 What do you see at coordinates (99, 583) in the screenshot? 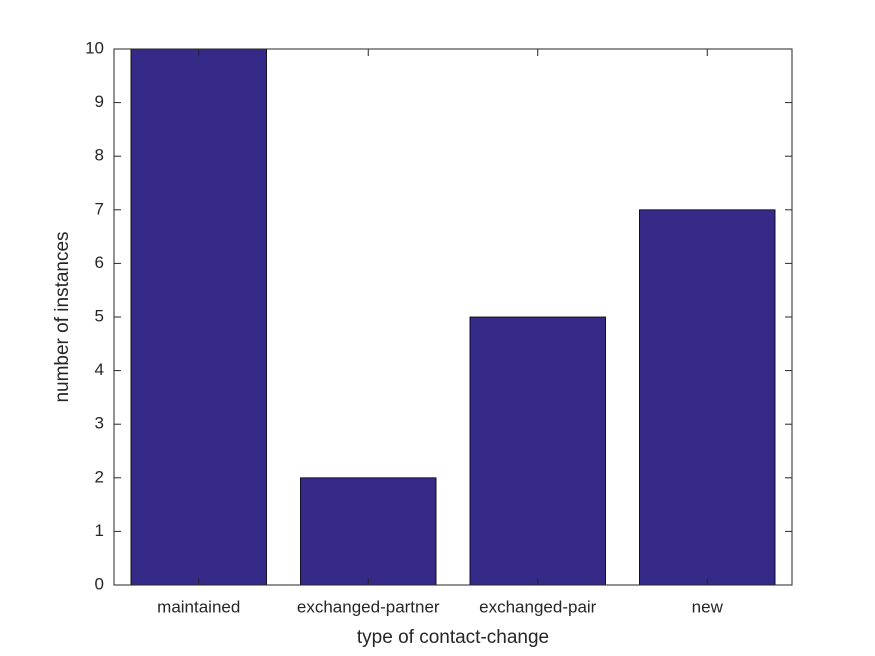
I see `y-tick-label: 0` at bounding box center [99, 583].